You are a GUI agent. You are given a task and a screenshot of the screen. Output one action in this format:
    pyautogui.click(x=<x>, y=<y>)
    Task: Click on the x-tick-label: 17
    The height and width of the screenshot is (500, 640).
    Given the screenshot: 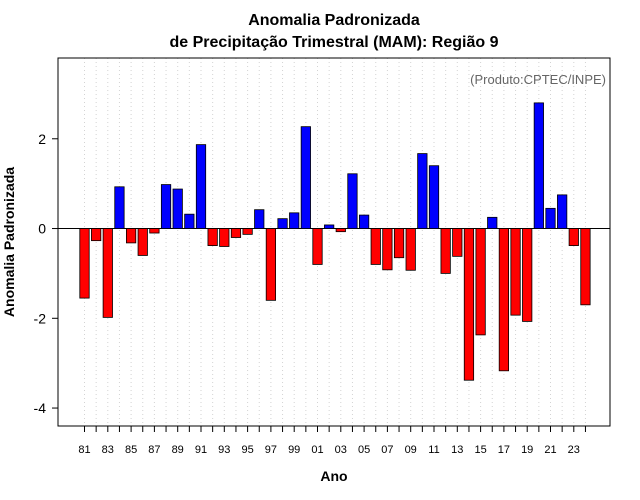 What is the action you would take?
    pyautogui.click(x=504, y=450)
    